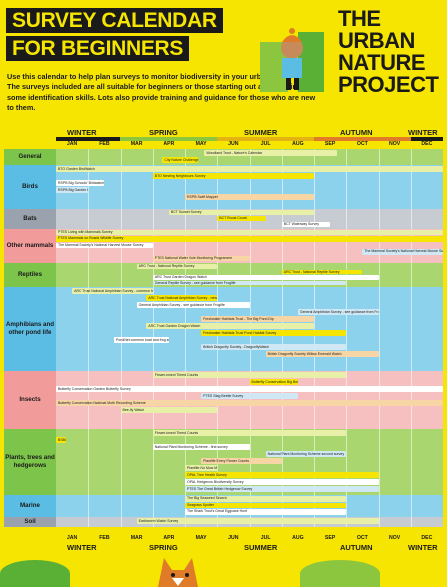  I want to click on season-autumn: AUTUMN, so click(356, 132).